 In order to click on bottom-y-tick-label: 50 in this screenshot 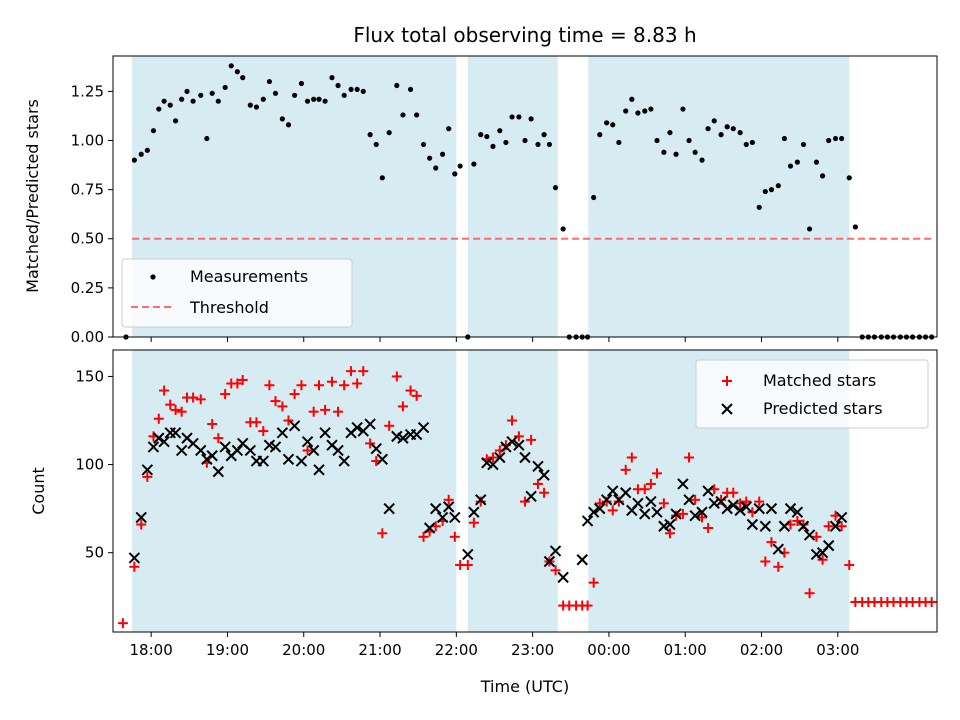, I will do `click(94, 553)`.